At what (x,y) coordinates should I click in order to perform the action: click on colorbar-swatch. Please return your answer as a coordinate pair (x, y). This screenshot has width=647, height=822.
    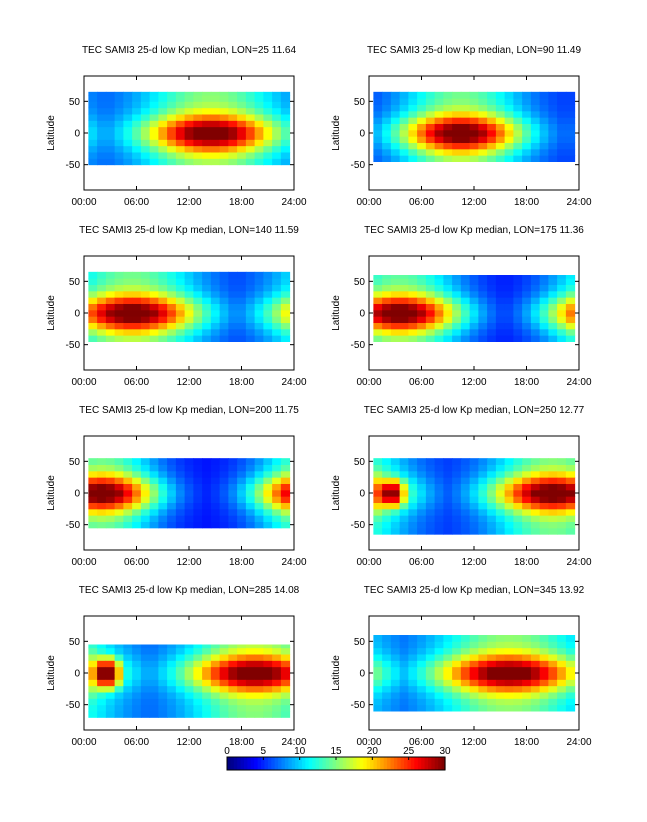
    Looking at the image, I should click on (256, 763).